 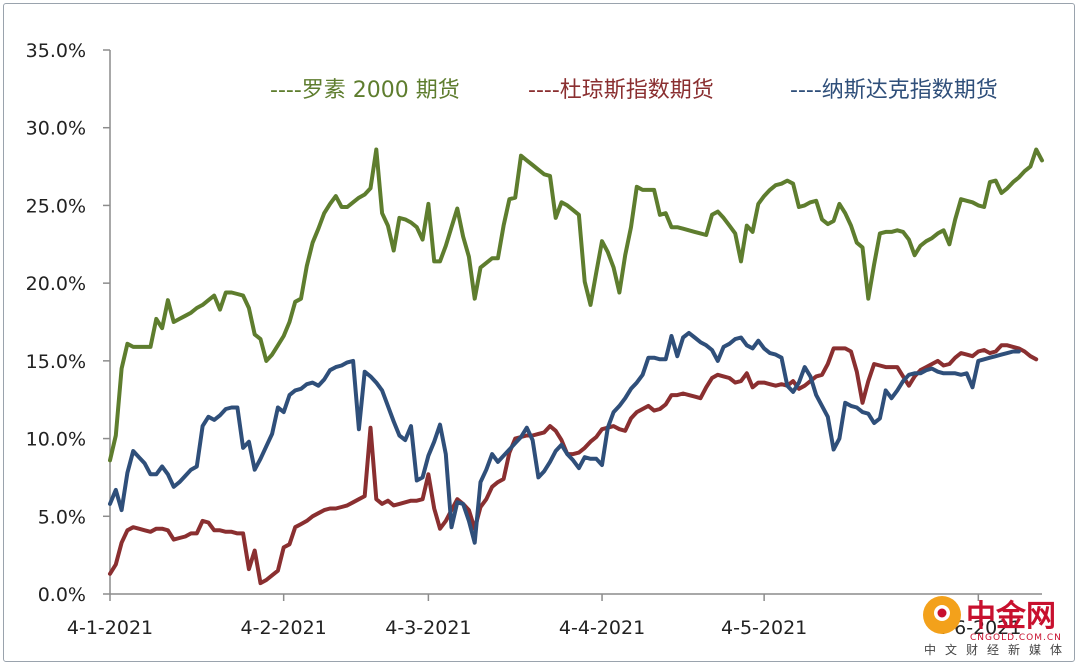 What do you see at coordinates (56, 440) in the screenshot?
I see `y-tick-label: 10.0%` at bounding box center [56, 440].